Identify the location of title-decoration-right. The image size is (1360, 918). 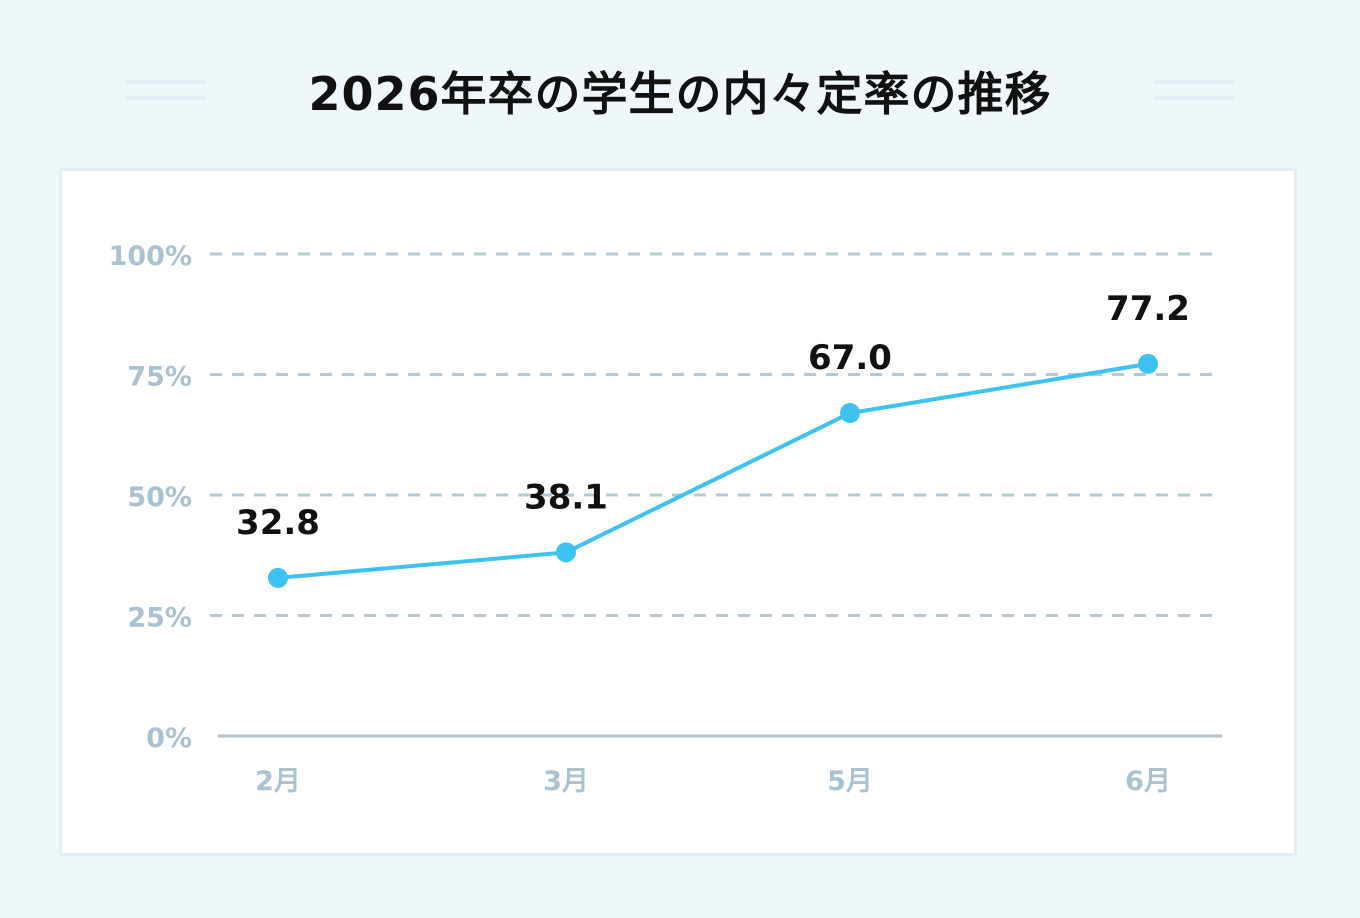
(1195, 90).